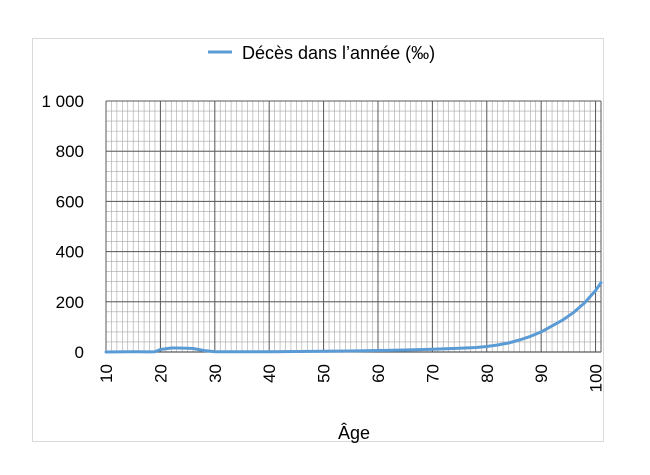  Describe the element at coordinates (541, 373) in the screenshot. I see `x-tick-label: 90` at that location.